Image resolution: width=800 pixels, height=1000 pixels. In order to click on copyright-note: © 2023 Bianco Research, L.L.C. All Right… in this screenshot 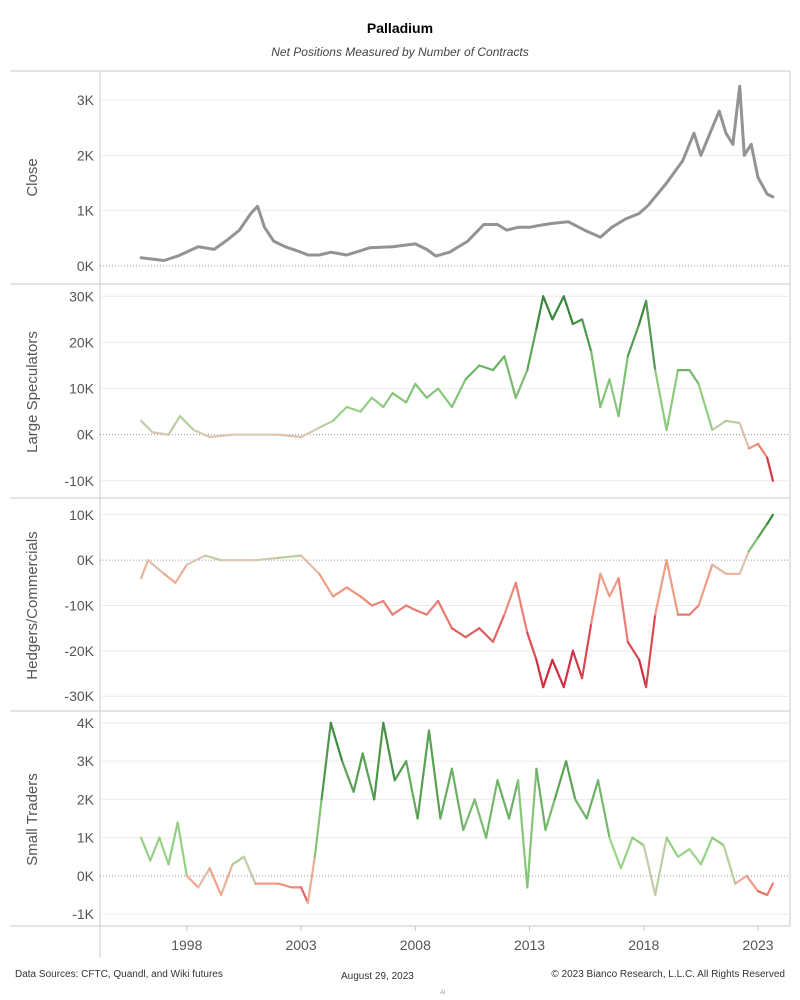, I will do `click(668, 974)`.